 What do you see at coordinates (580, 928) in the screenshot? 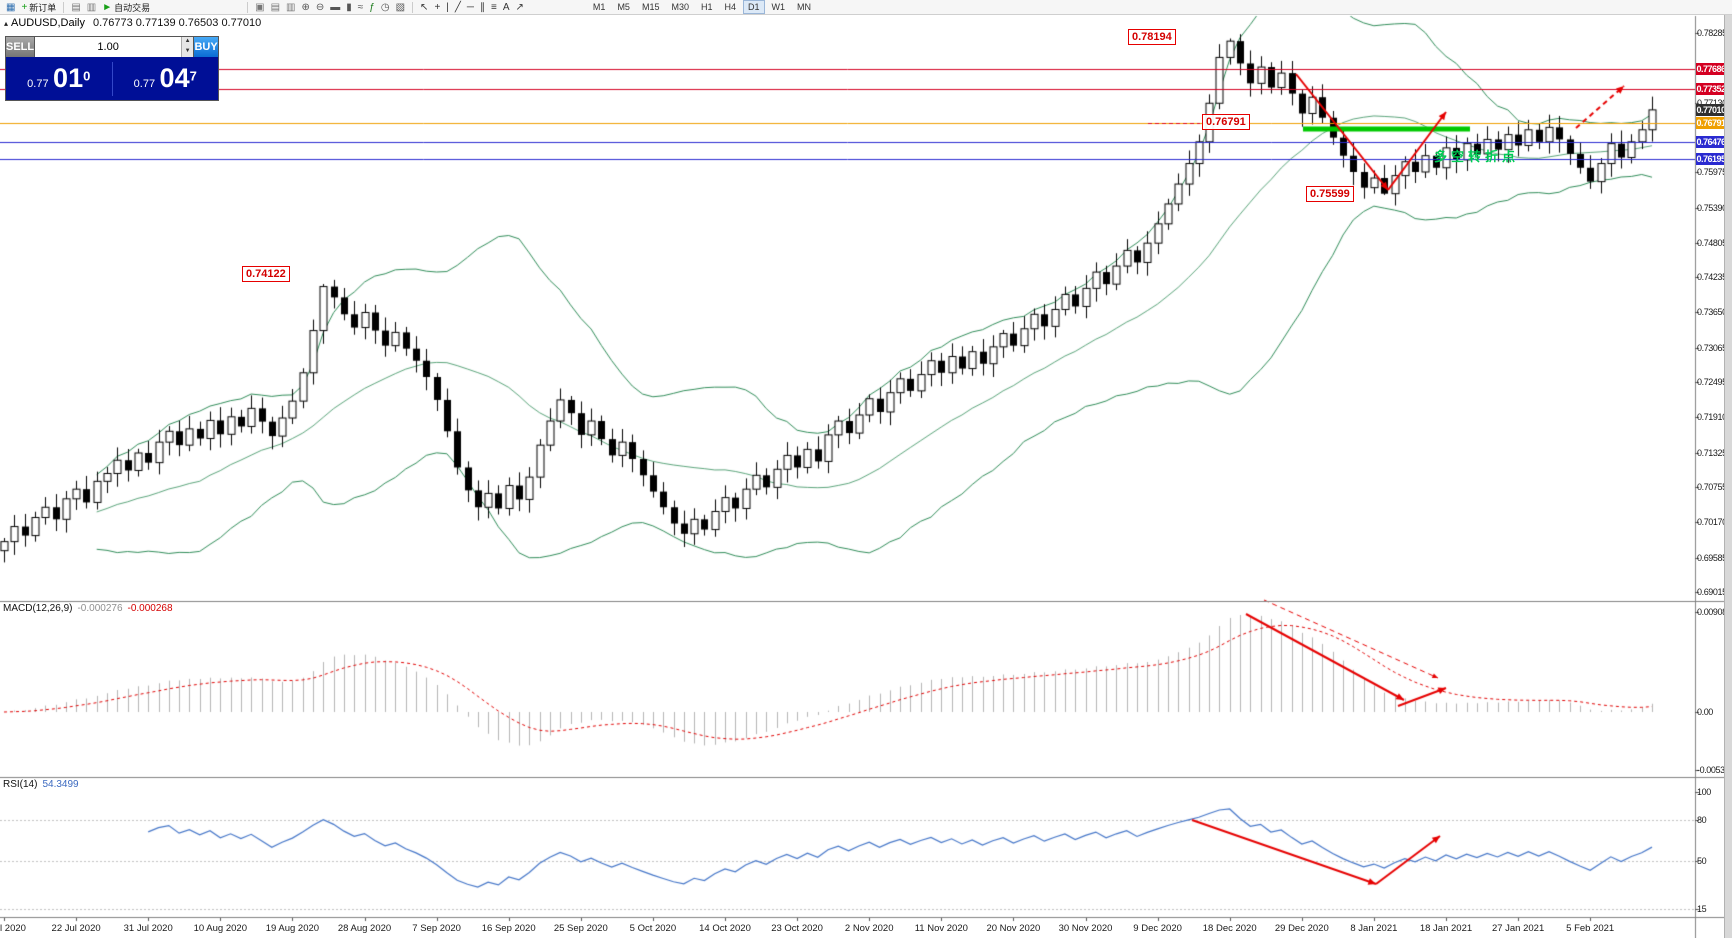
I see `time-axis-label: 25 Sep 2020` at bounding box center [580, 928].